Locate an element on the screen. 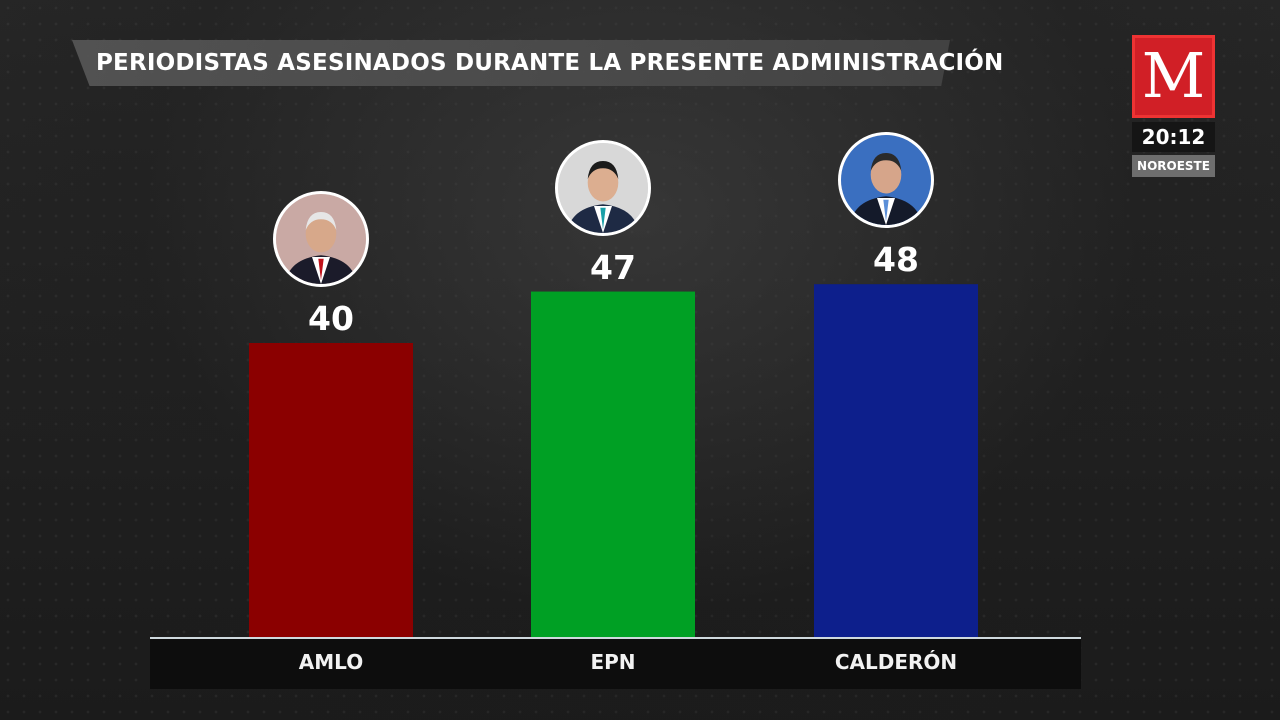  clock-time: 20:12 is located at coordinates (1173, 137).